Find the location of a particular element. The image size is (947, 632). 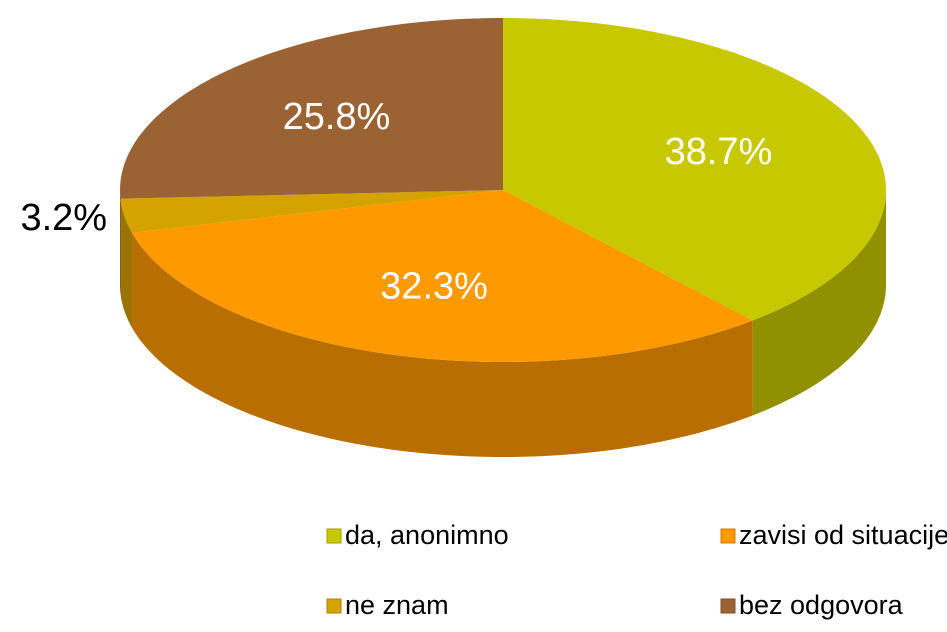

legend-label: ne znam is located at coordinates (397, 605).